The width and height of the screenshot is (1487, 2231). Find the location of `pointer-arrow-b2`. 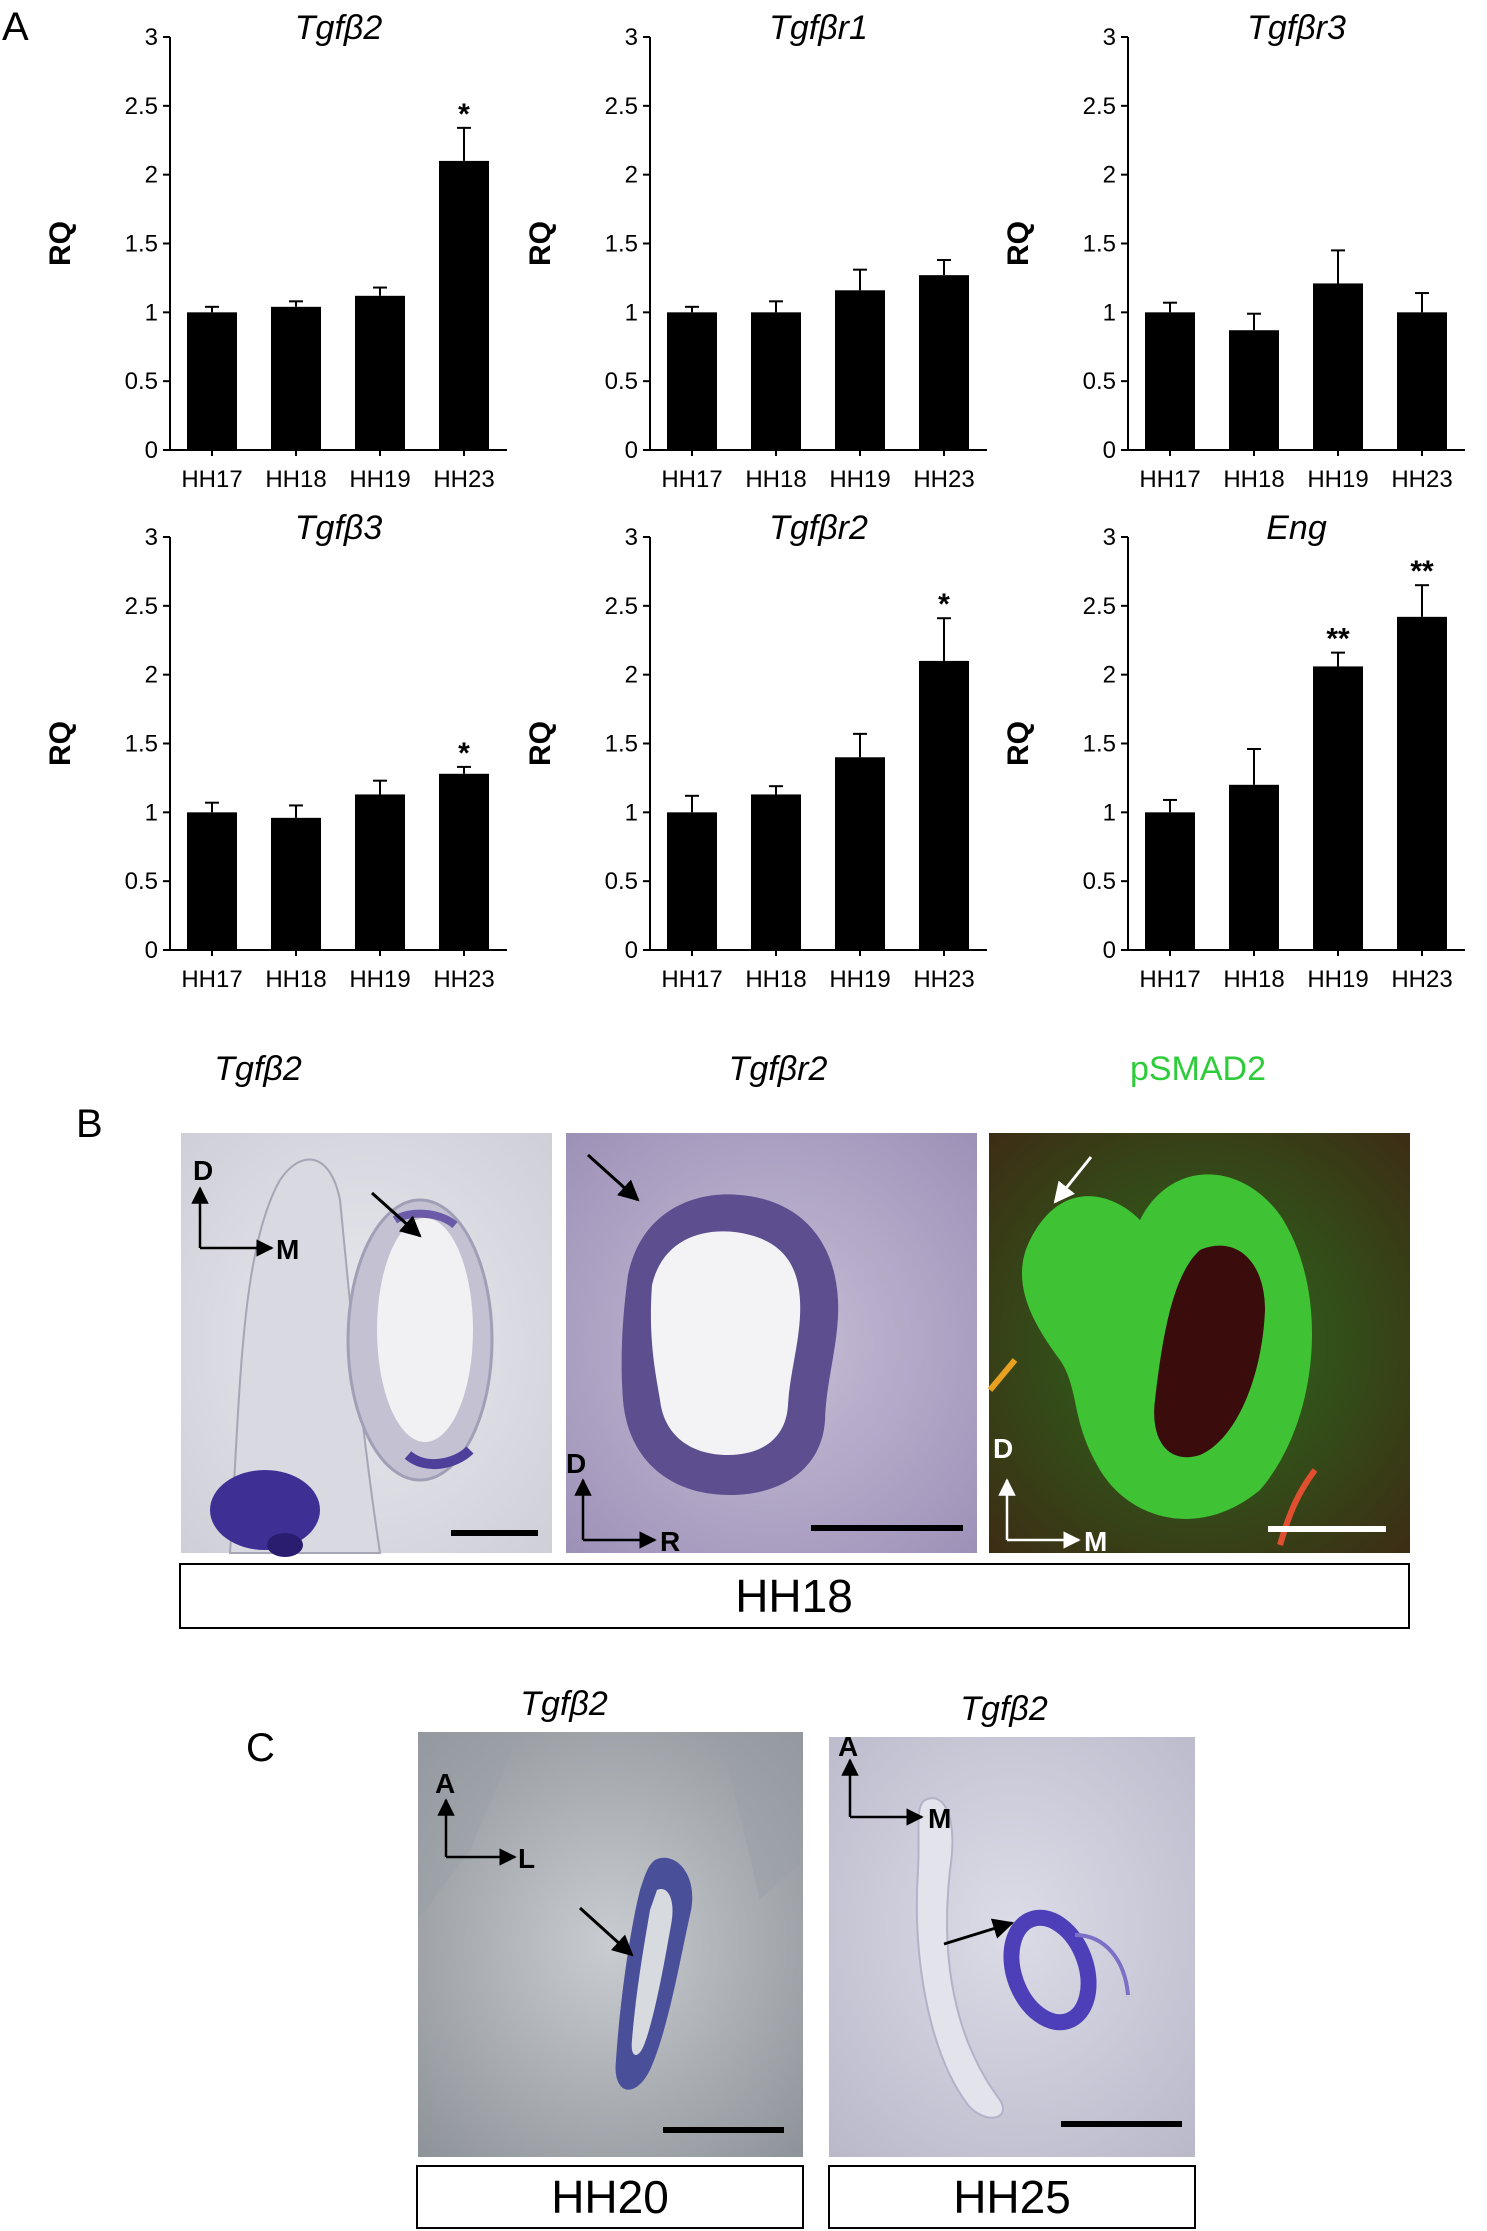

pointer-arrow-b2 is located at coordinates (613, 1177).